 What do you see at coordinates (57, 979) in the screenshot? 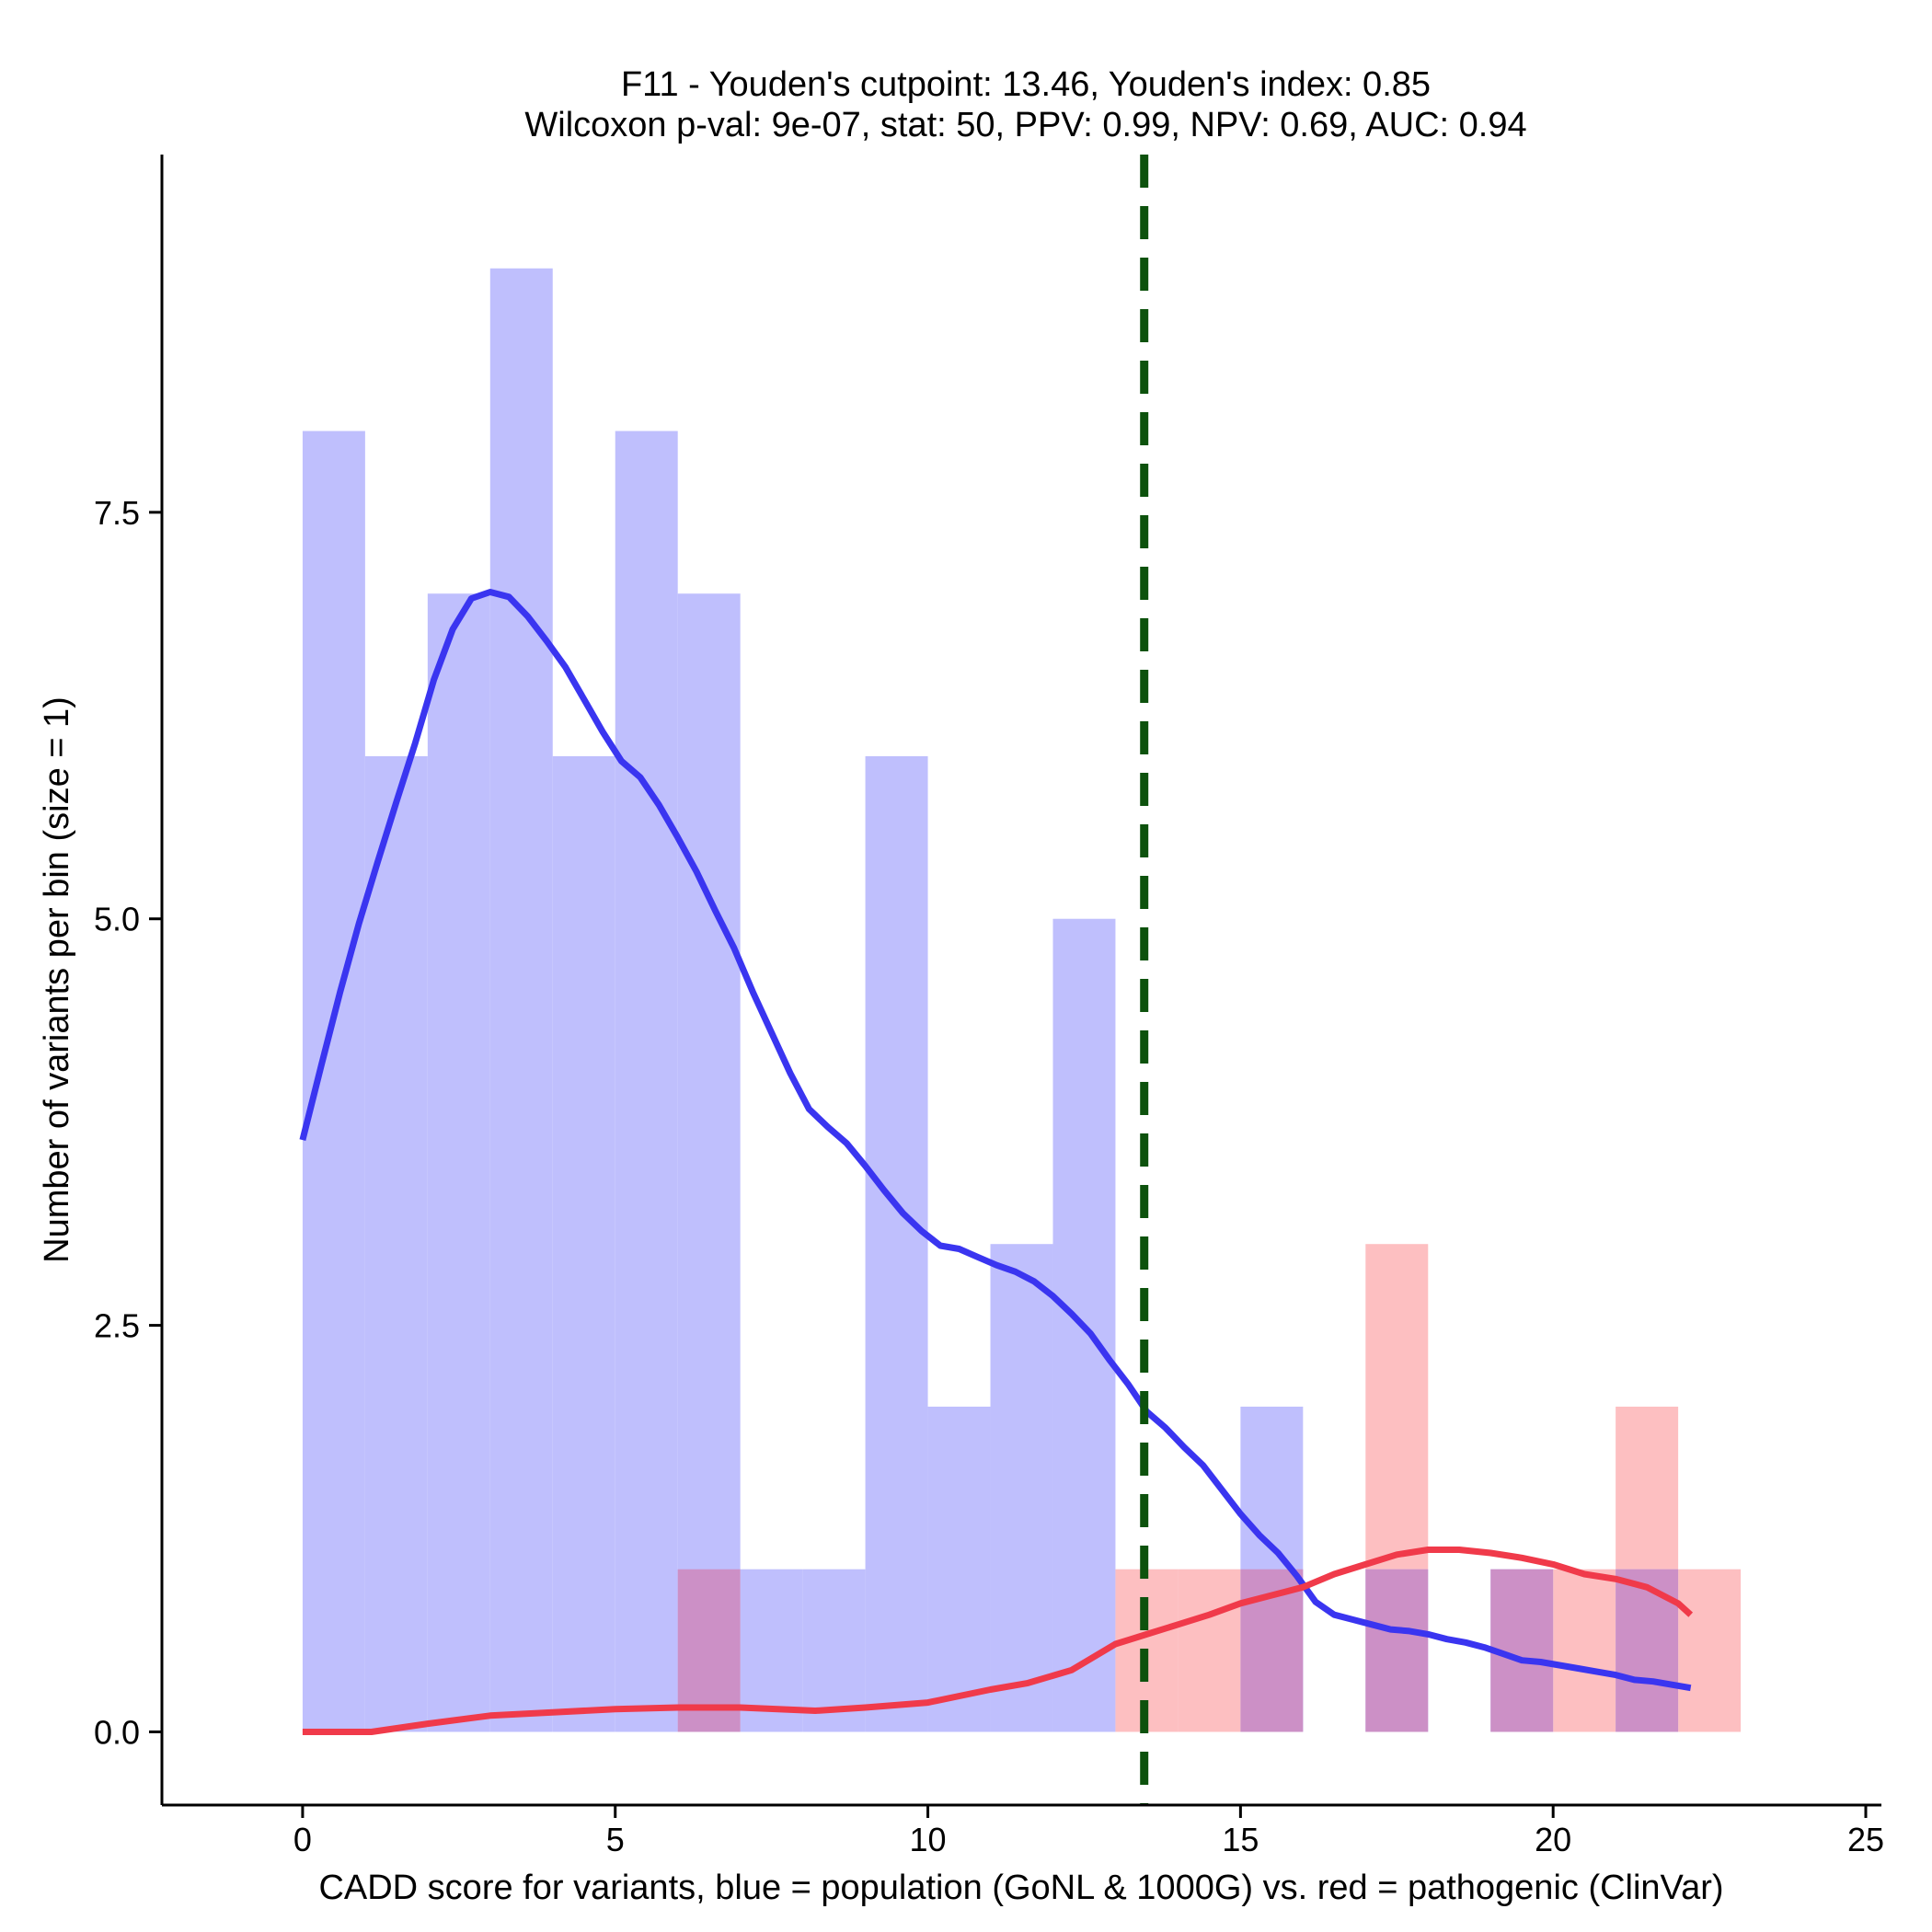
I see `y-axis-label: Number of variants per bin (size = 1)` at bounding box center [57, 979].